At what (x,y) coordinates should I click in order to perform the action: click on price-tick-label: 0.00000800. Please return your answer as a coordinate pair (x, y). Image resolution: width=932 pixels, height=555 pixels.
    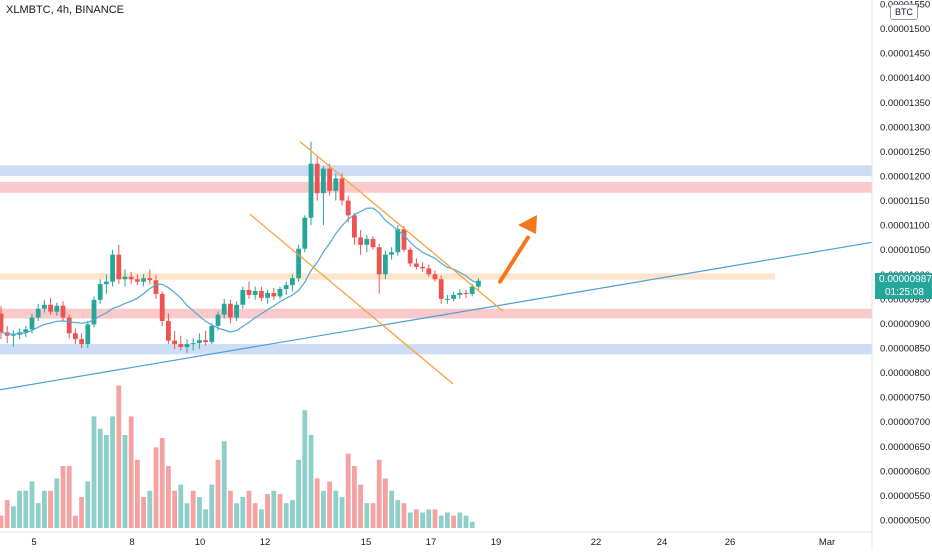
    Looking at the image, I should click on (905, 373).